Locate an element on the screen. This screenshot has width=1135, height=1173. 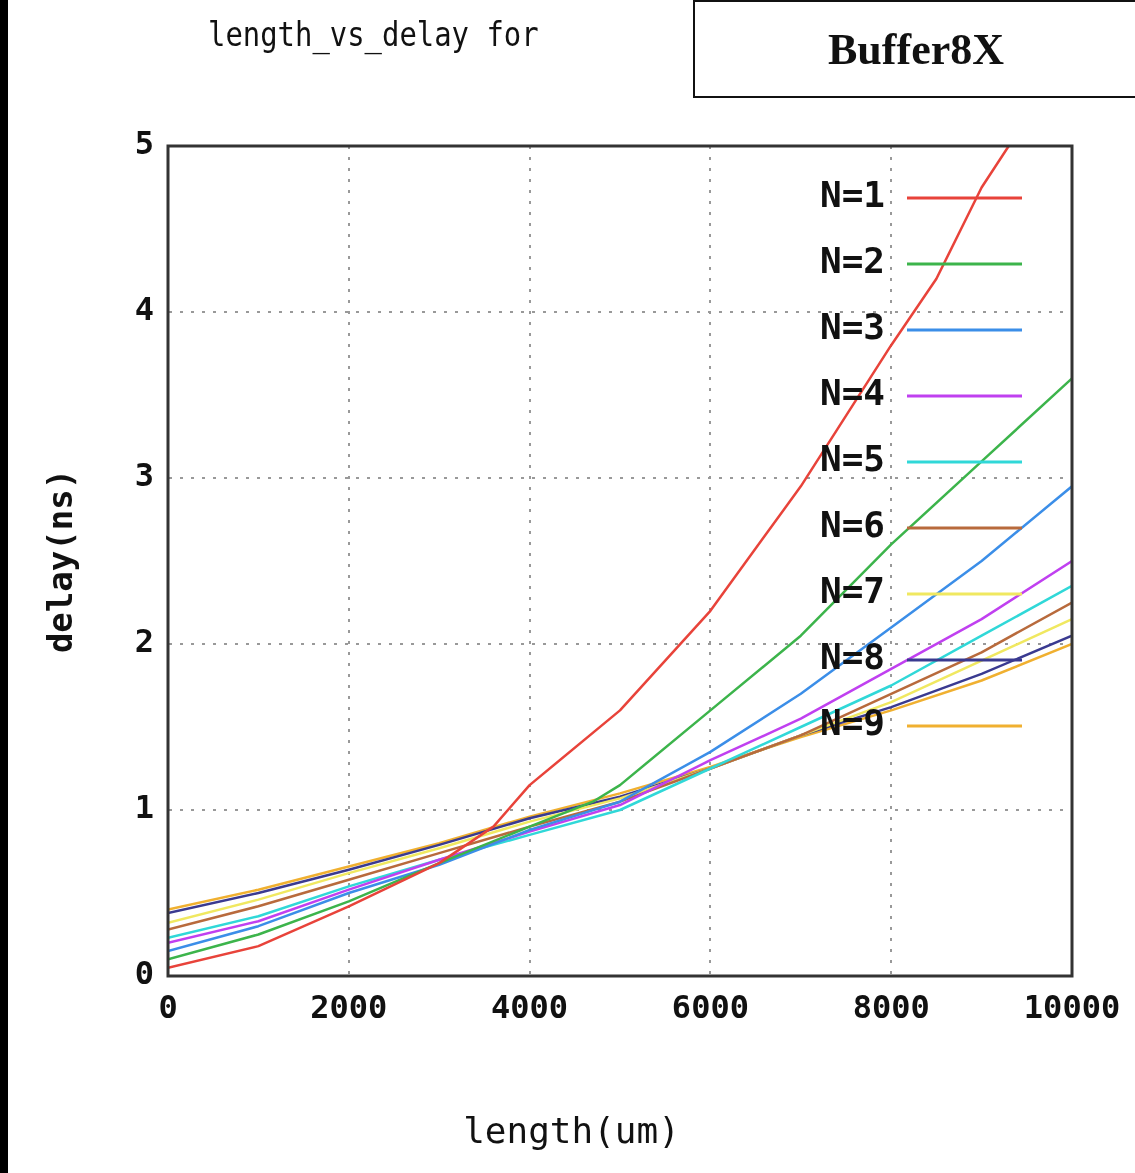
y-axis-title: delay(ns) is located at coordinates (60, 561).